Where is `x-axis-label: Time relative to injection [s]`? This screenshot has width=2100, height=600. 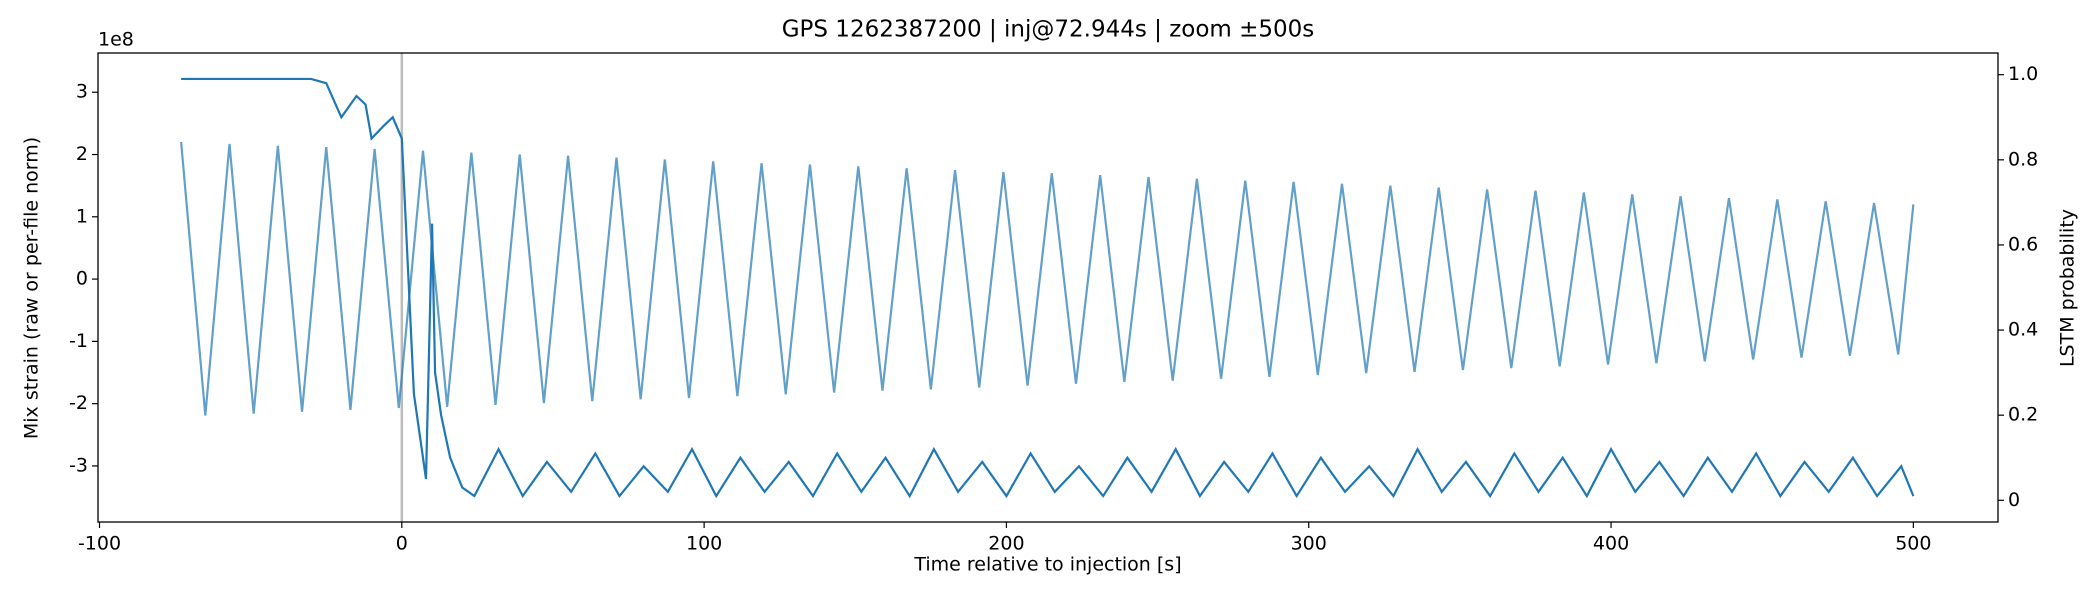
x-axis-label: Time relative to injection [s] is located at coordinates (1047, 565).